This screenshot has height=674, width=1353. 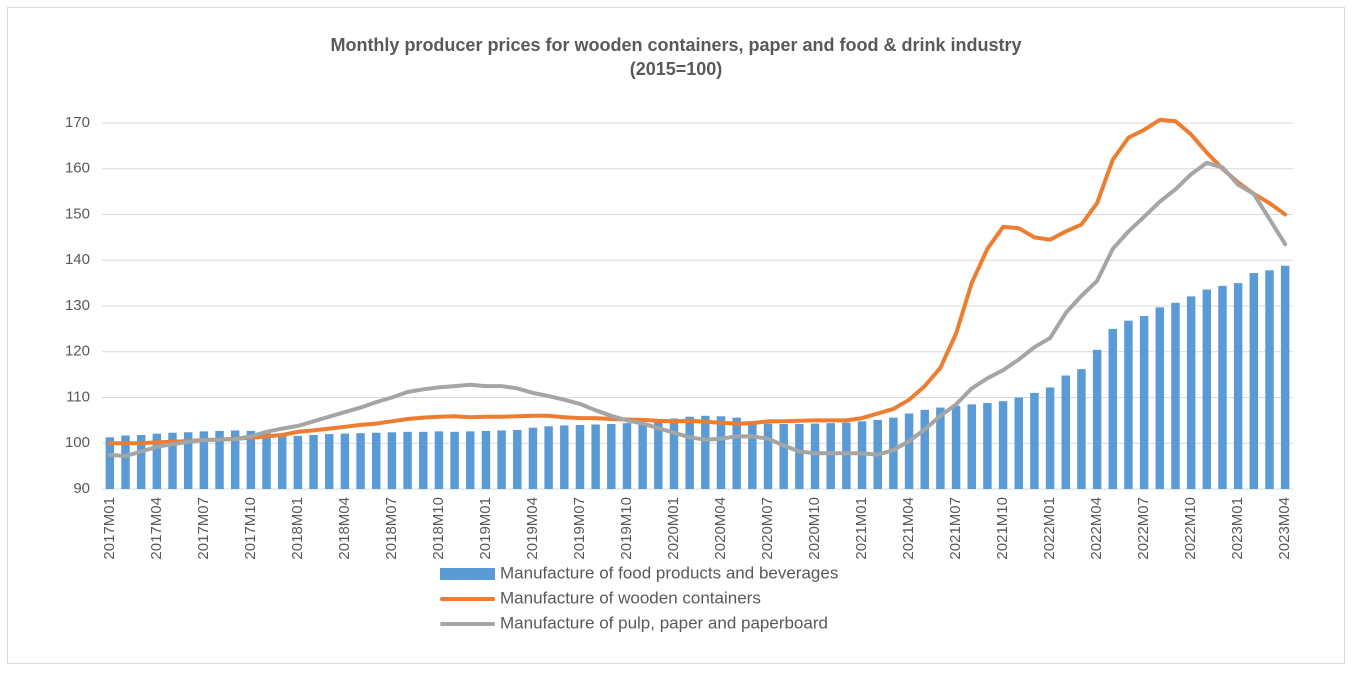 I want to click on legend-swatch, so click(x=467, y=574).